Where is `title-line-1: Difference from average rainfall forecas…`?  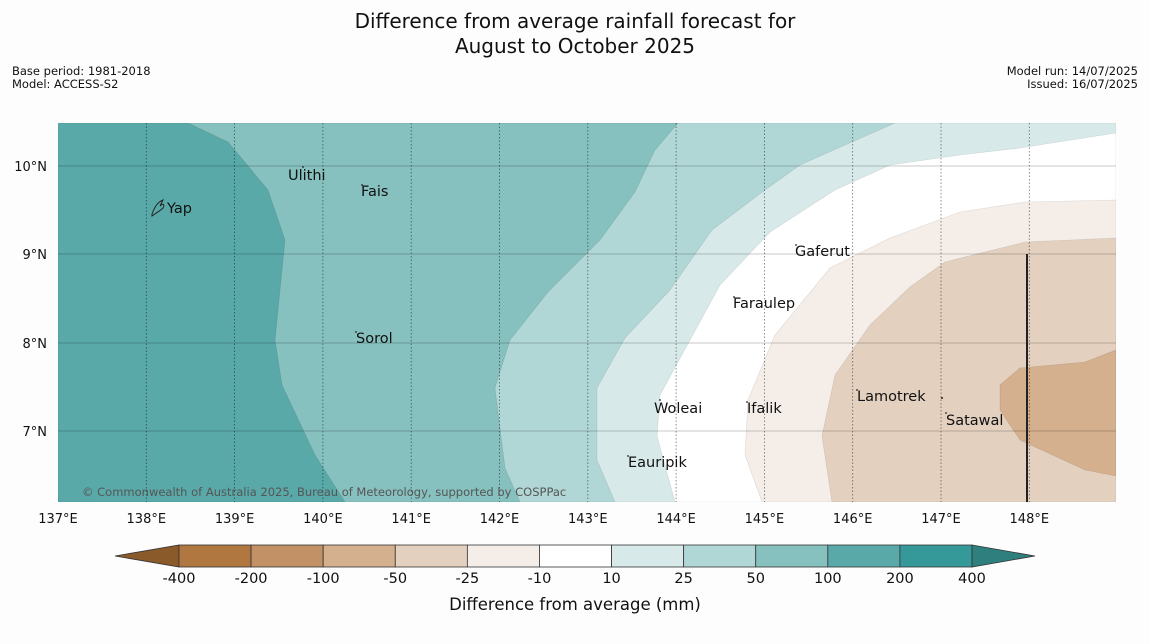
title-line-1: Difference from average rainfall forecas… is located at coordinates (575, 21).